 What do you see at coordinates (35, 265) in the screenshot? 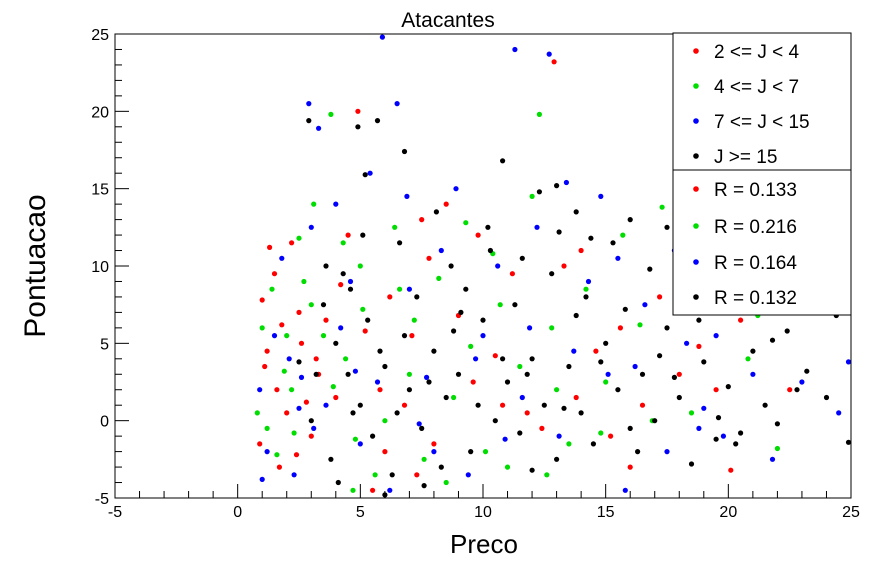
I see `y-axis-title: Pontuacao` at bounding box center [35, 265].